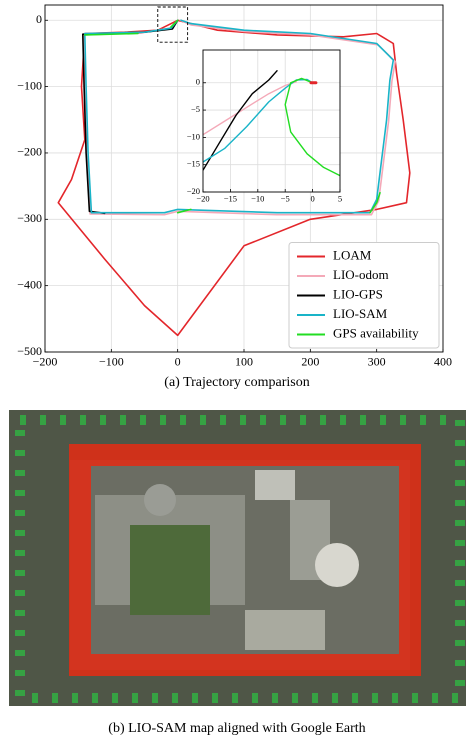 The image size is (474, 748). I want to click on courtyard, so click(170, 570).